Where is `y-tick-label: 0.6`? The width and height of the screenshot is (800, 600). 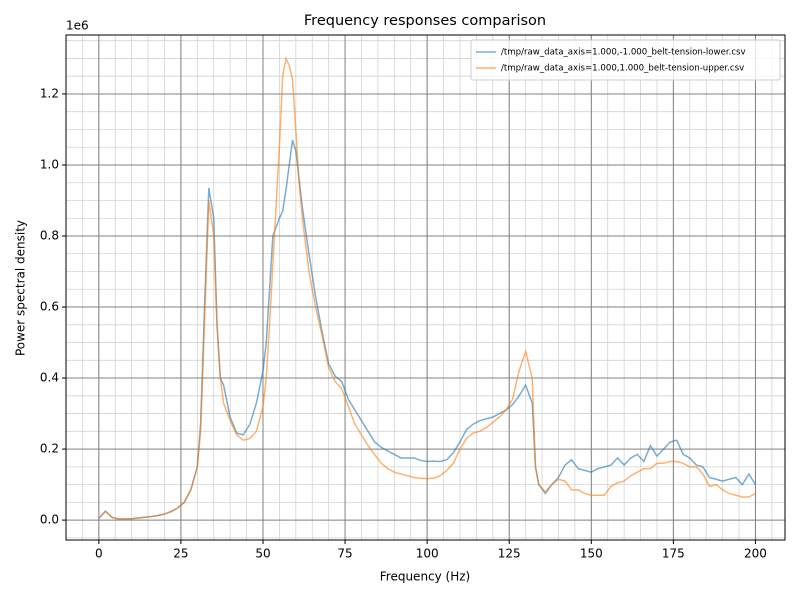 y-tick-label: 0.6 is located at coordinates (49, 307).